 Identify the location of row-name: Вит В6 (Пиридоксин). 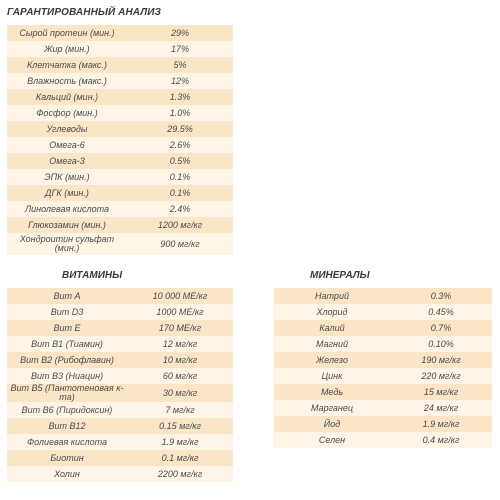
(67, 410).